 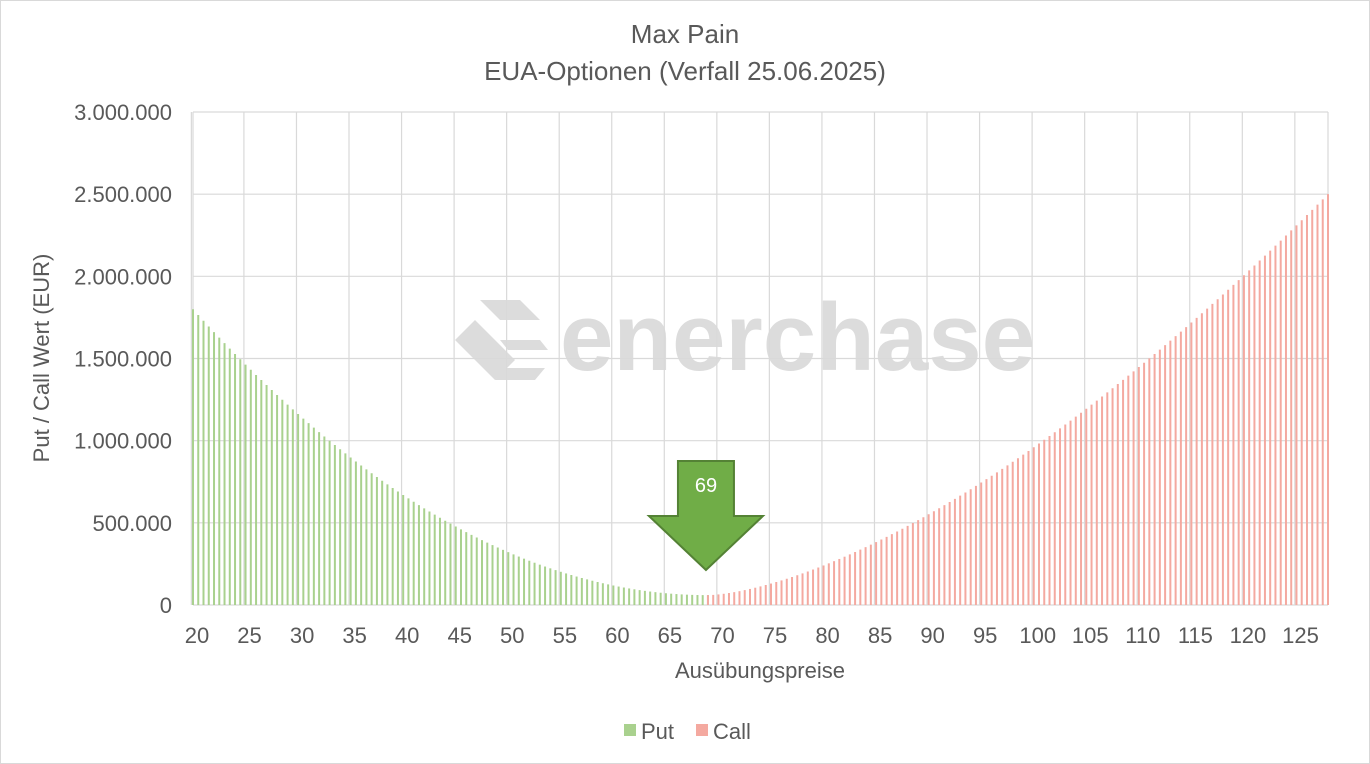 What do you see at coordinates (512, 635) in the screenshot?
I see `x-tick-label: 50` at bounding box center [512, 635].